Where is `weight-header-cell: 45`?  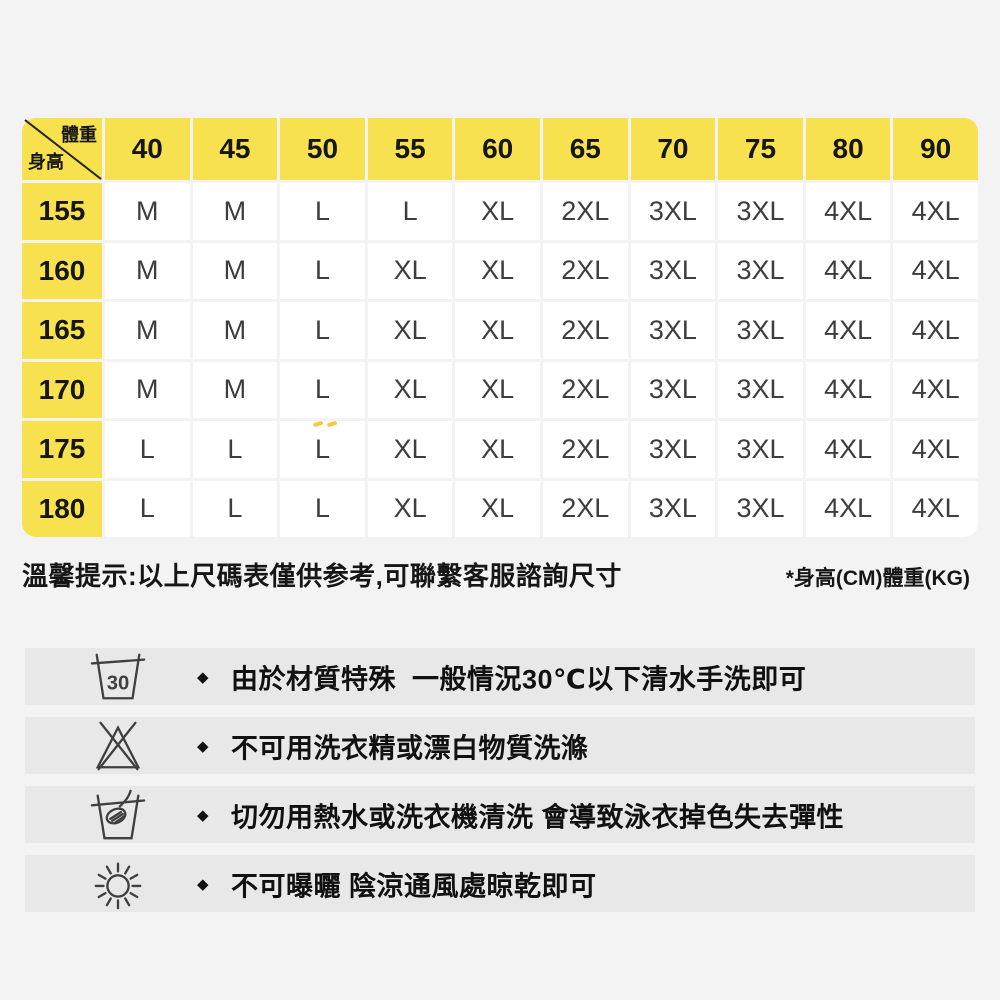
weight-header-cell: 45 is located at coordinates (235, 149).